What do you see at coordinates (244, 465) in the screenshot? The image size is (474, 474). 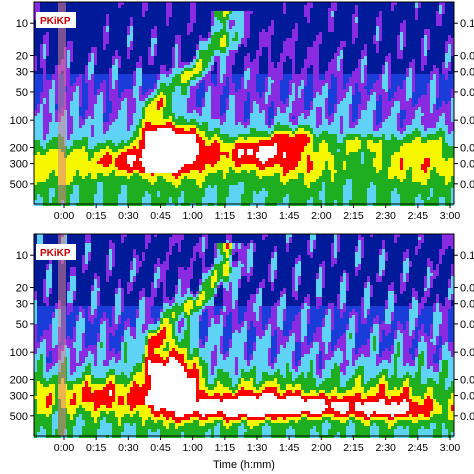 I see `x-axis-title: Time (h:mm)` at bounding box center [244, 465].